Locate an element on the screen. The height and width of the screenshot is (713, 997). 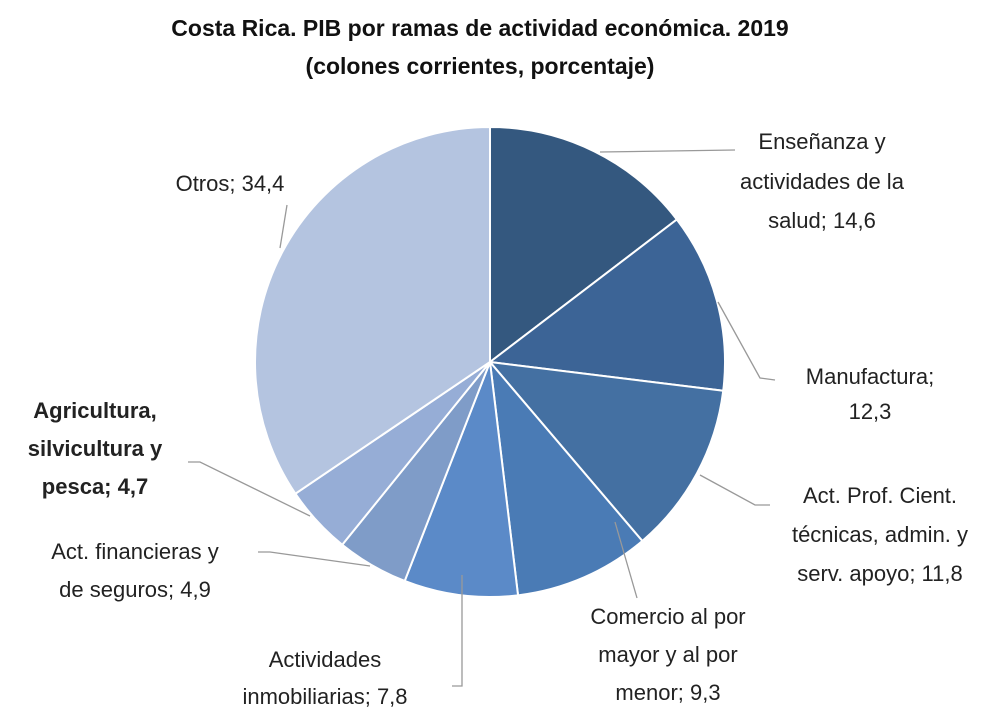
slice-label: actividades de la is located at coordinates (822, 181).